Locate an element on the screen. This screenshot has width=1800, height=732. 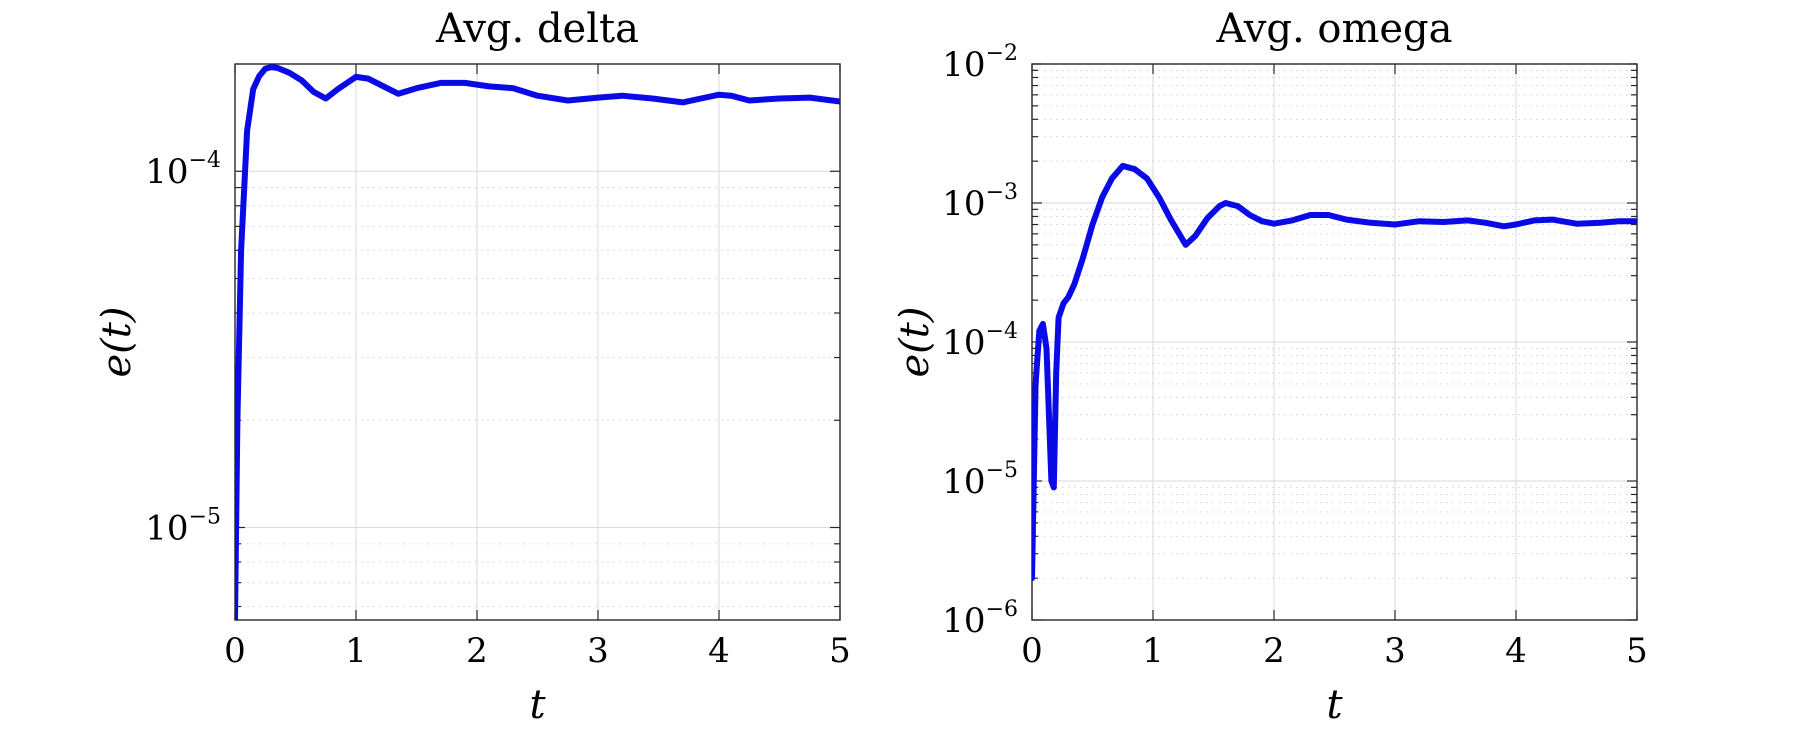
y-tick-exponent: −6 is located at coordinates (1002, 609).